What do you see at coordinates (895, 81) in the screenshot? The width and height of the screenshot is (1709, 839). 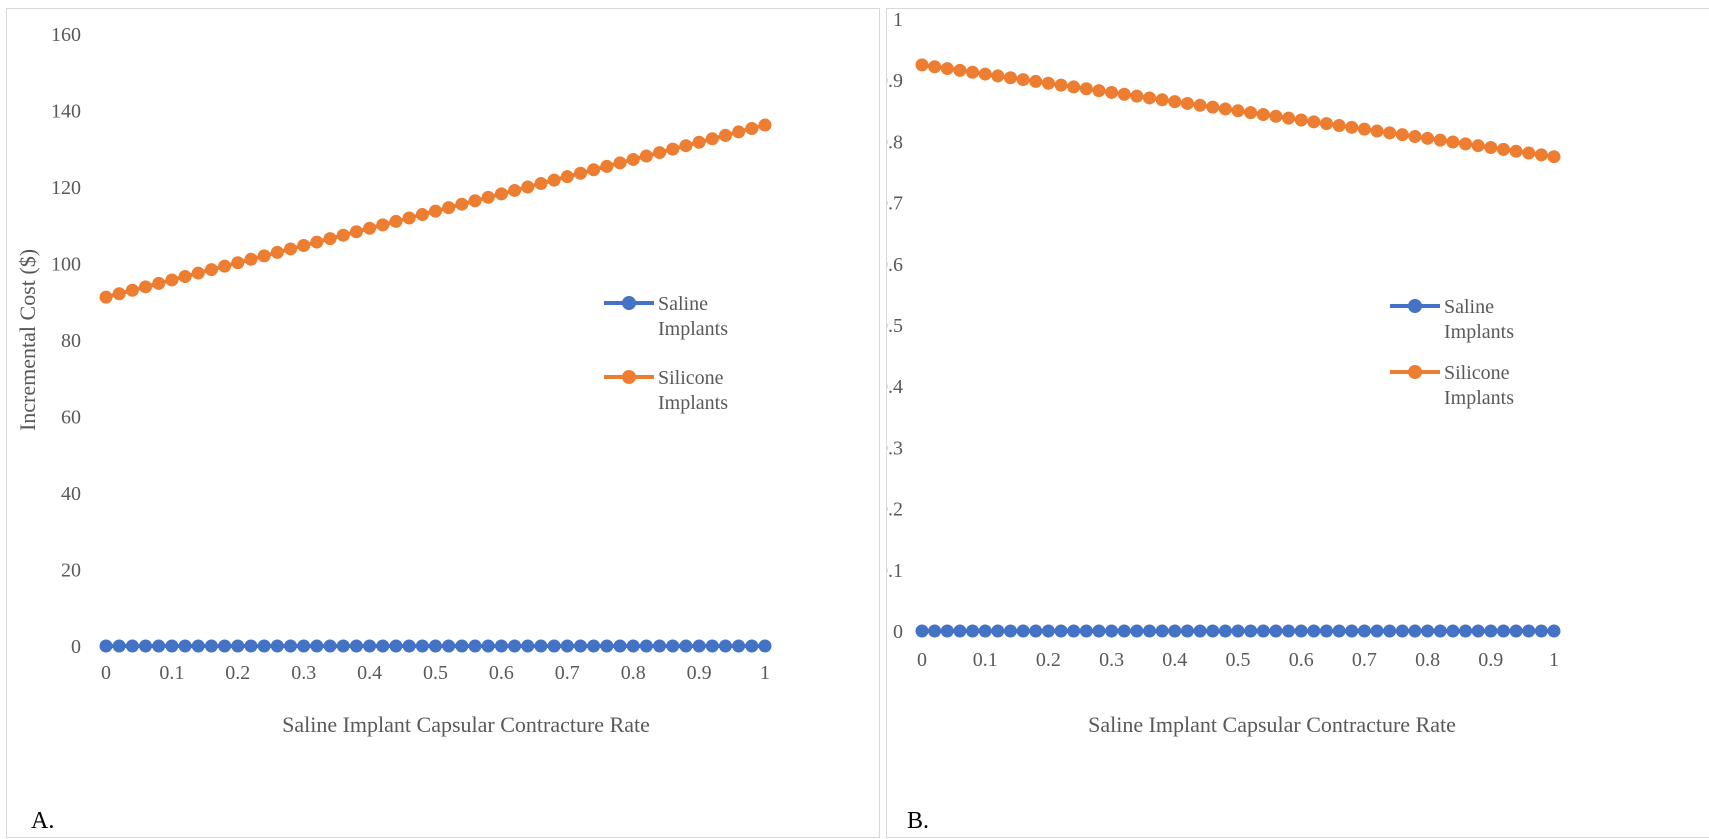 I see `chart-b-y-tick-label: 0.9` at bounding box center [895, 81].